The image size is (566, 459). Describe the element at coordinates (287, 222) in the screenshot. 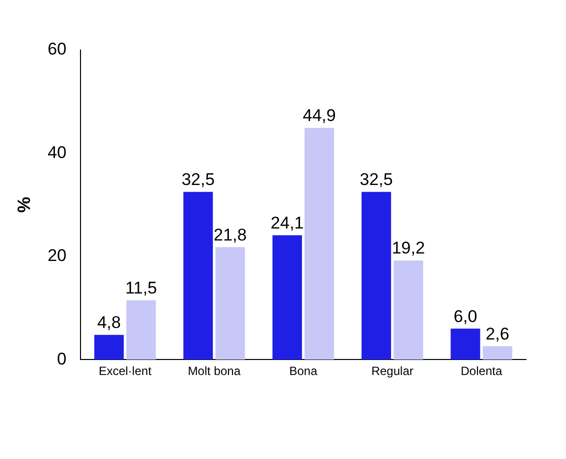

I see `data-label: 24,1` at that location.